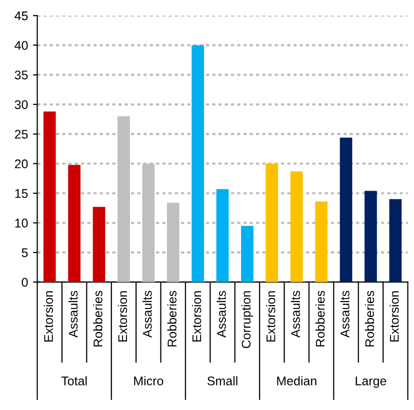 This screenshot has width=414, height=410. I want to click on text: Median, so click(296, 381).